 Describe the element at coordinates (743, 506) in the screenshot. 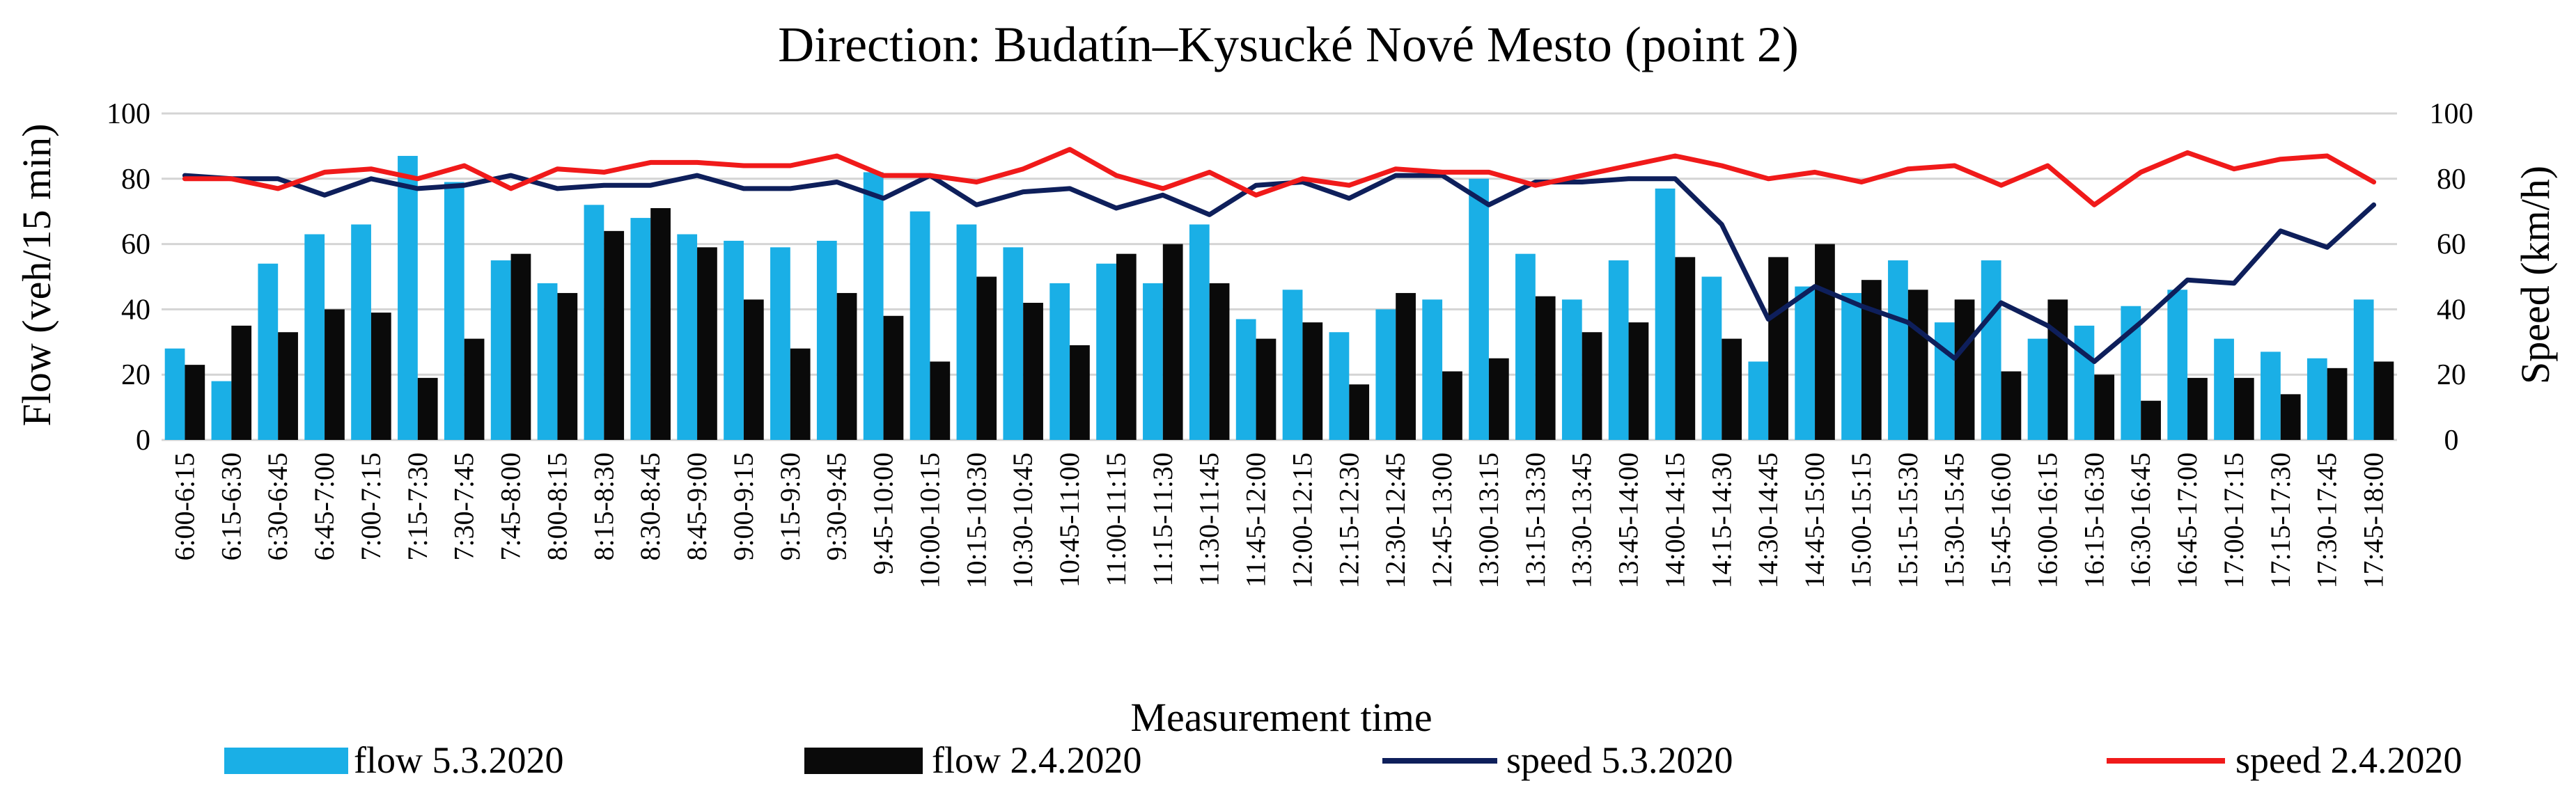

I see `x-tick-label: 9:00-9:15` at that location.